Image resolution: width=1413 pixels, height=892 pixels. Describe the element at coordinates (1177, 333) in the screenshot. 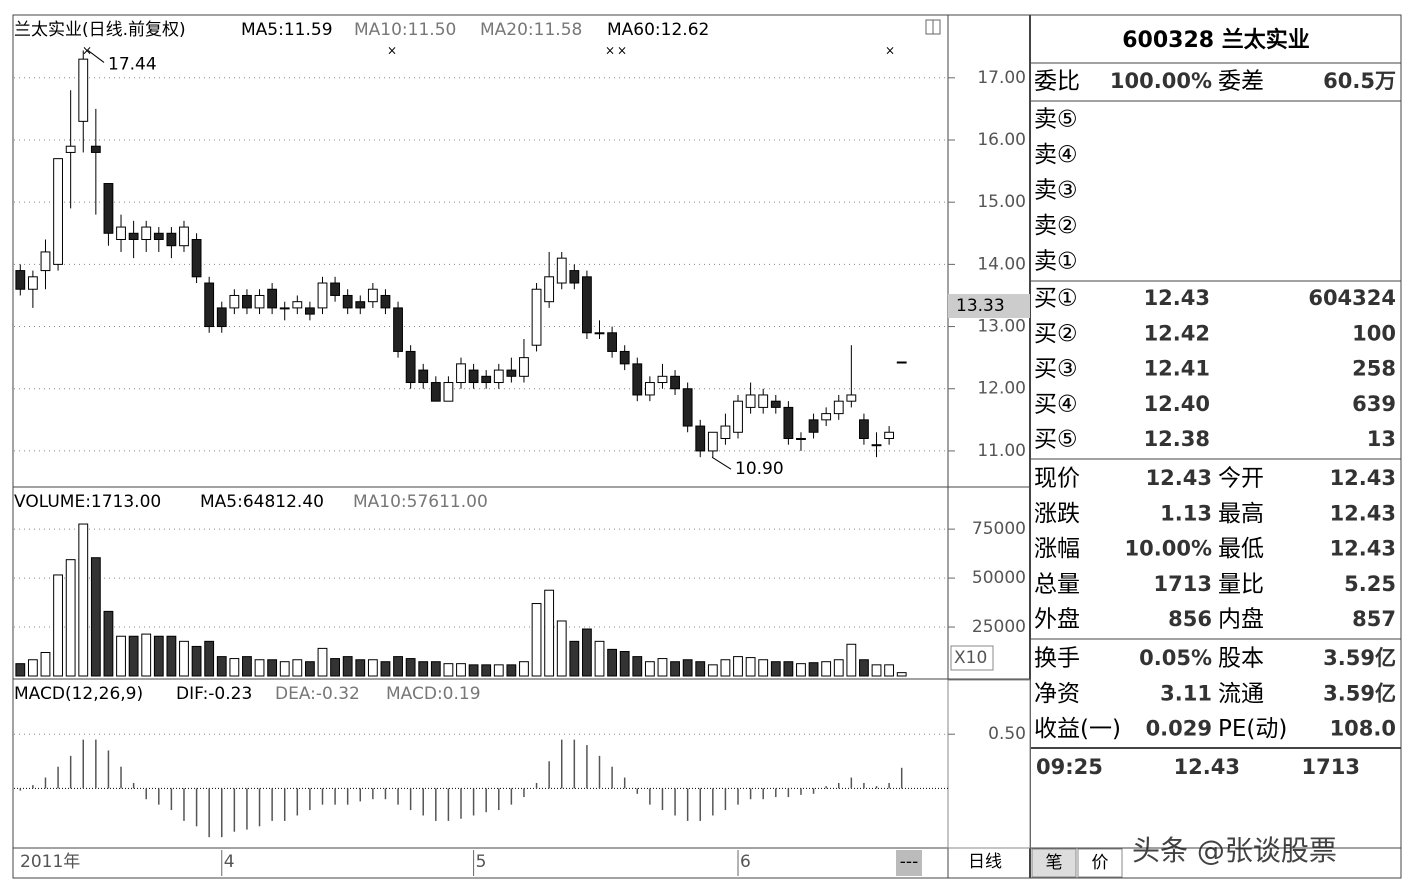

I see `buy-price: 12.42` at that location.